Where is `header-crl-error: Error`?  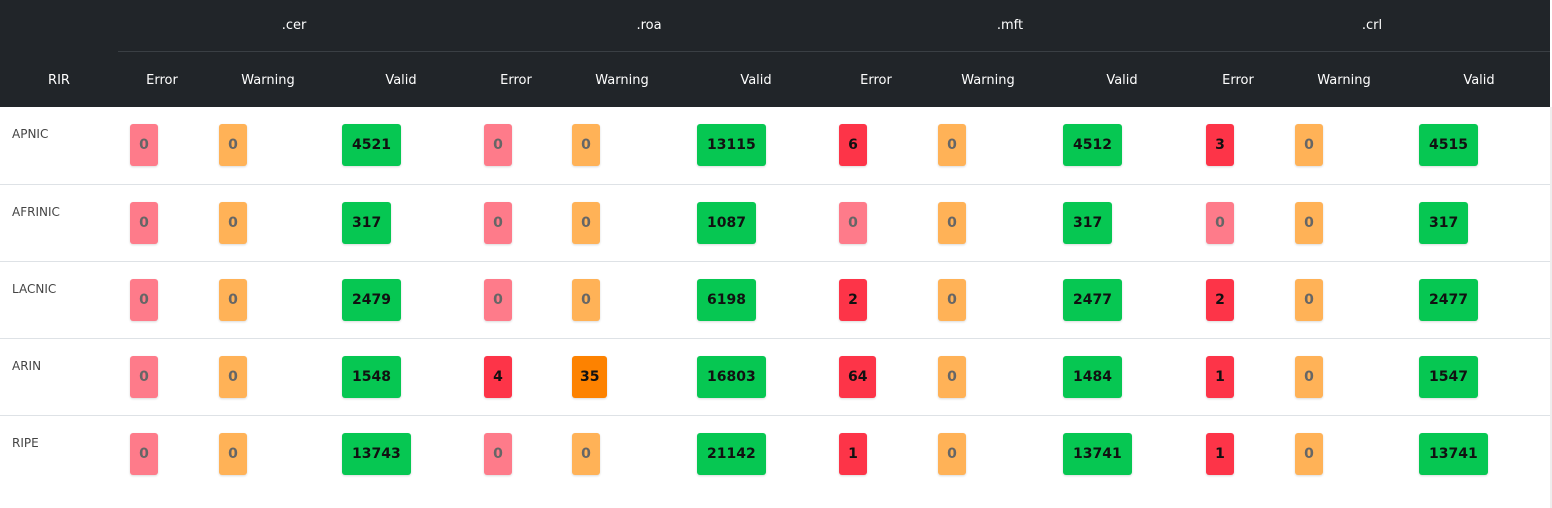
header-crl-error: Error is located at coordinates (1238, 80).